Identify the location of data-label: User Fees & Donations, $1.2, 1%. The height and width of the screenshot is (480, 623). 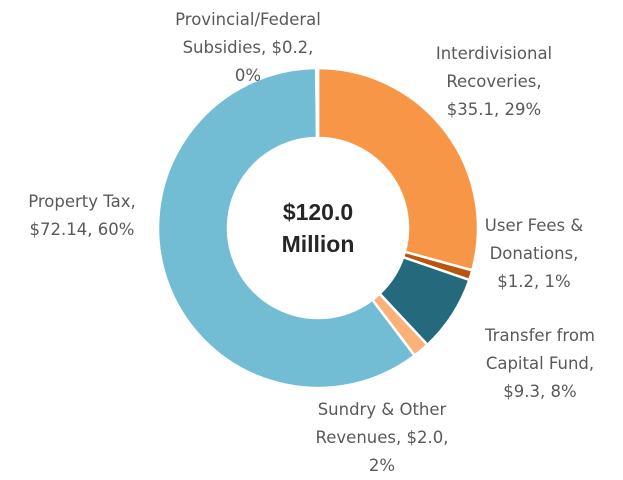
(534, 253).